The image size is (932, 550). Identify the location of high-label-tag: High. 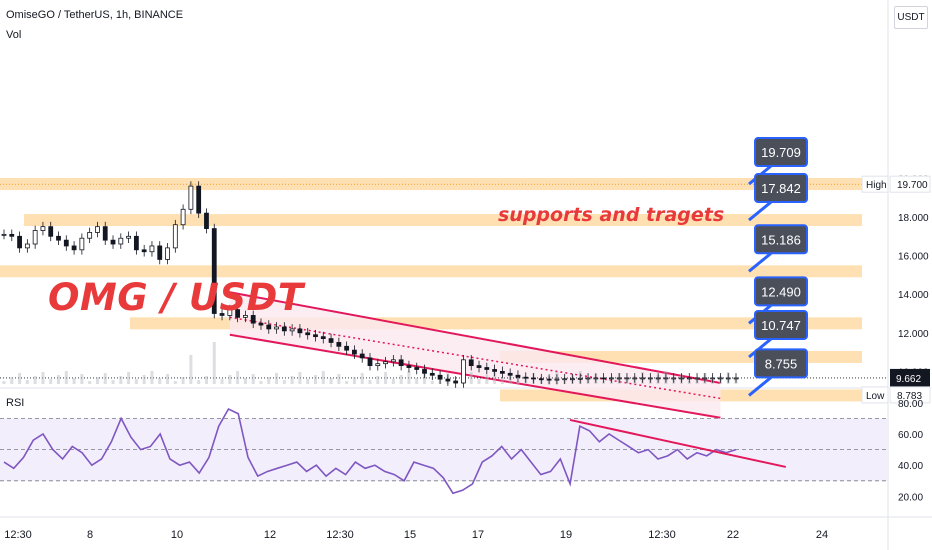
(876, 185).